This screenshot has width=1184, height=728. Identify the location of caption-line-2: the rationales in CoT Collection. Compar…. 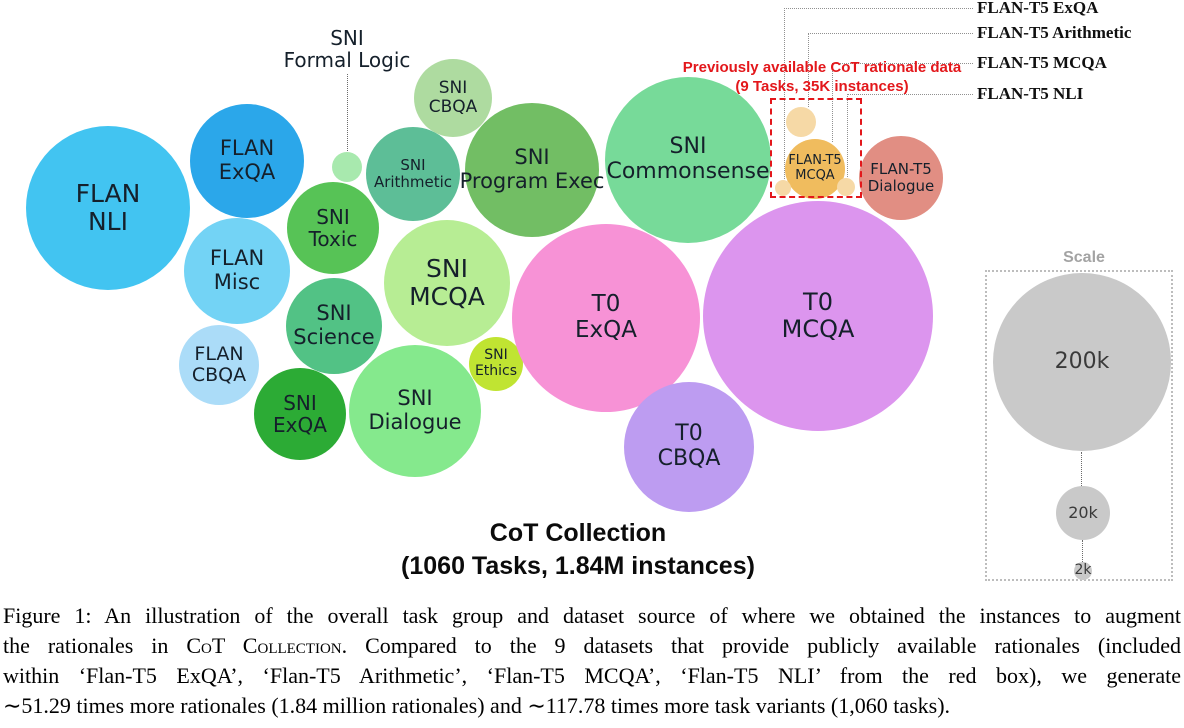
(592, 646).